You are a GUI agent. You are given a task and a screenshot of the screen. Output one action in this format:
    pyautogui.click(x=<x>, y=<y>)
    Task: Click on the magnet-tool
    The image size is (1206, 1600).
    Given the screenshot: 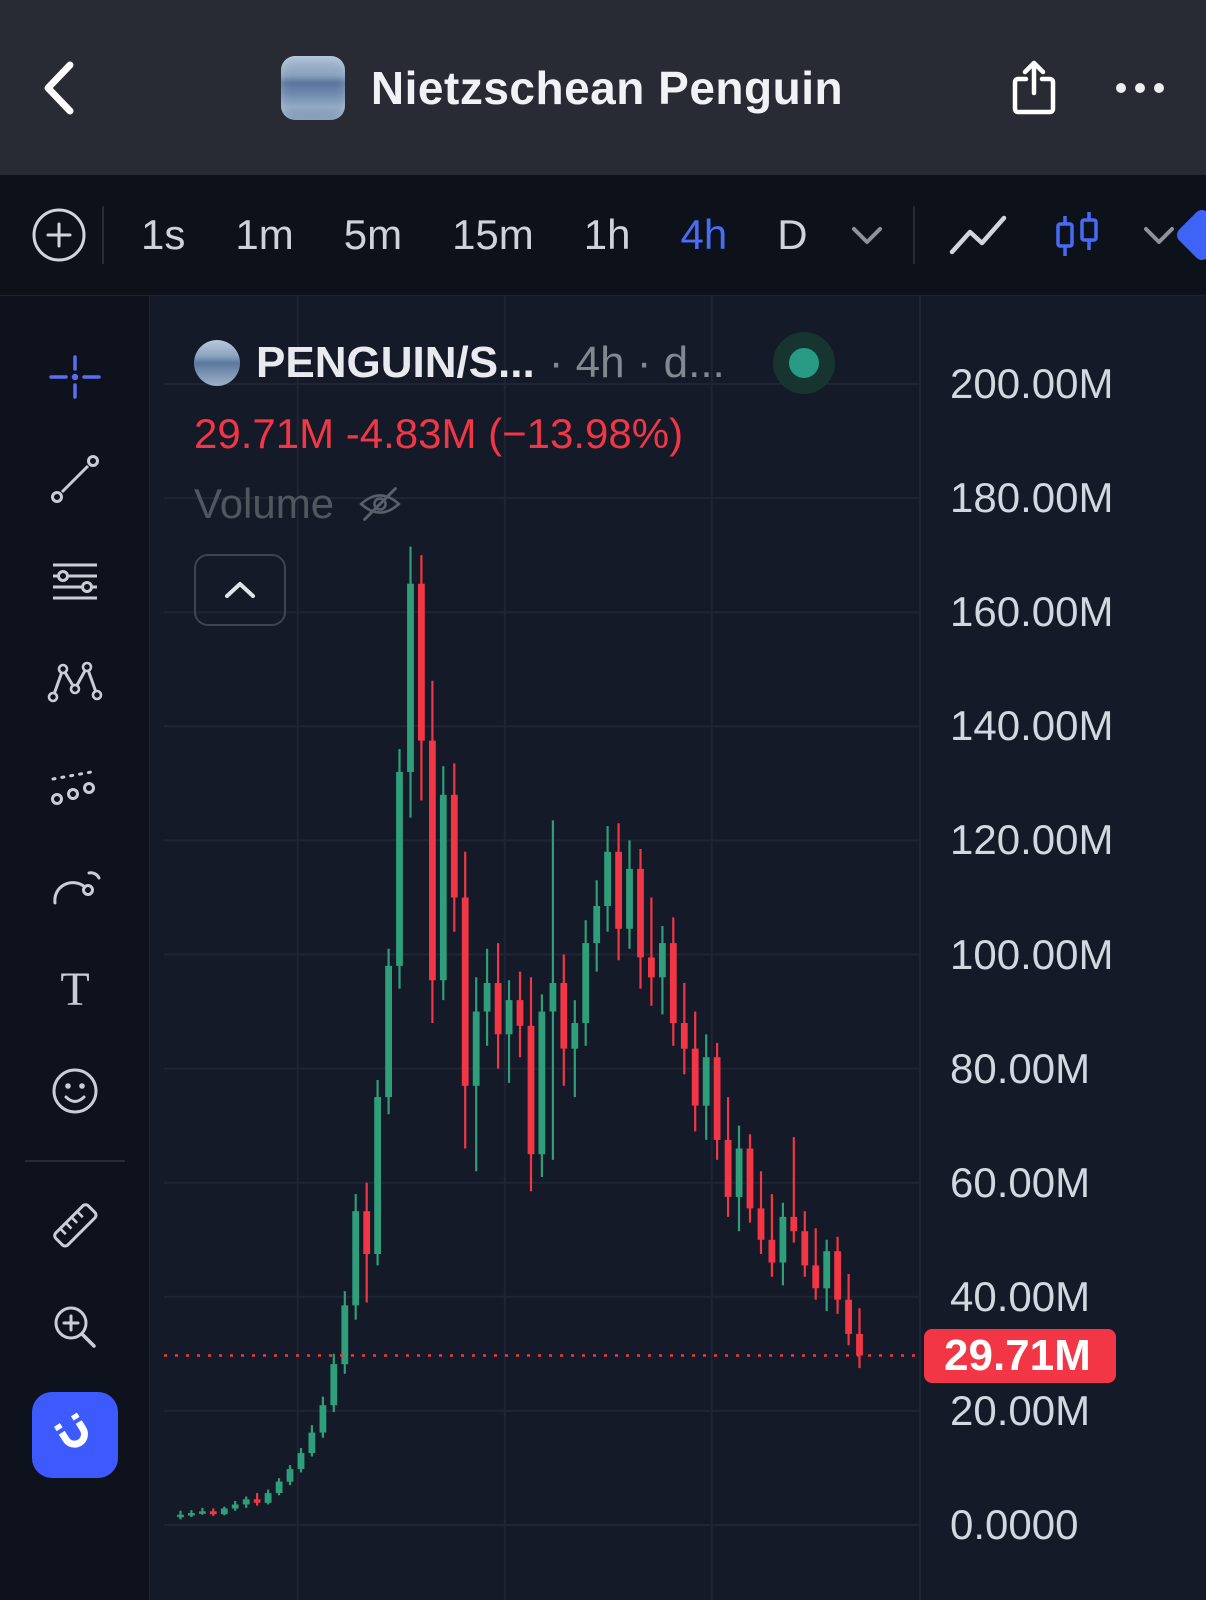 What is the action you would take?
    pyautogui.click(x=74, y=1435)
    